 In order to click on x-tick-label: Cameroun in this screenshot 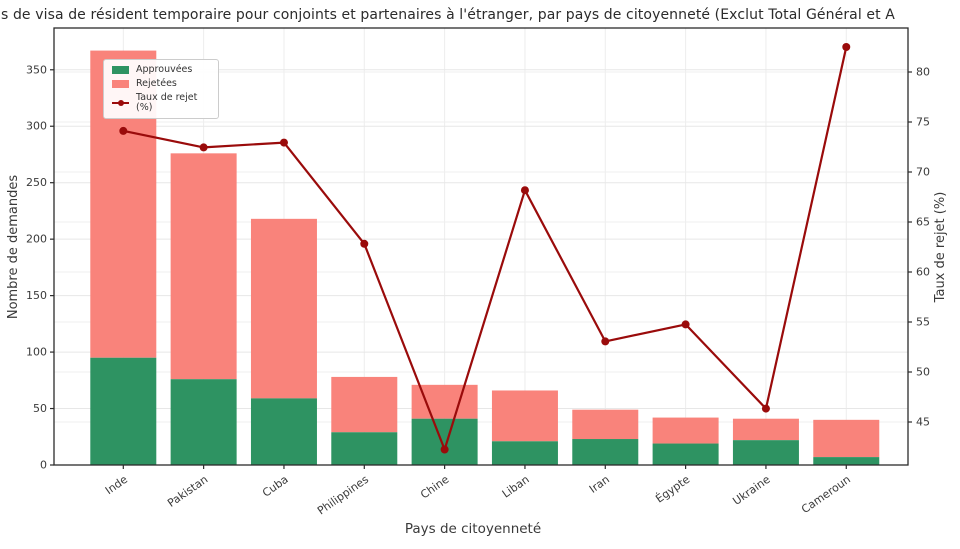, I will do `click(826, 494)`.